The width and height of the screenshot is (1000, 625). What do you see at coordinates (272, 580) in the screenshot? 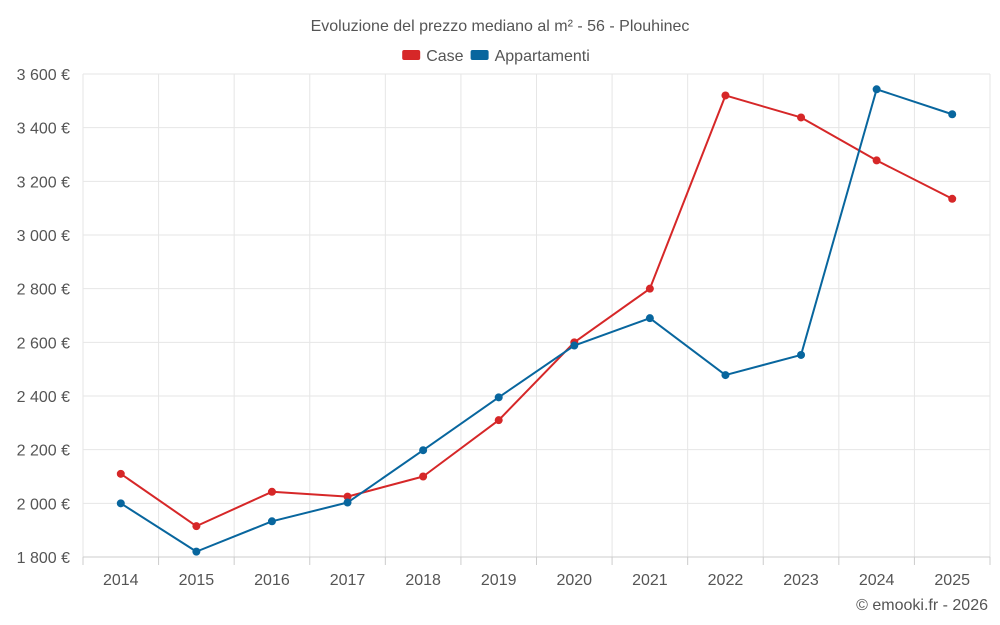
I see `x-tick-label: 2016` at bounding box center [272, 580].